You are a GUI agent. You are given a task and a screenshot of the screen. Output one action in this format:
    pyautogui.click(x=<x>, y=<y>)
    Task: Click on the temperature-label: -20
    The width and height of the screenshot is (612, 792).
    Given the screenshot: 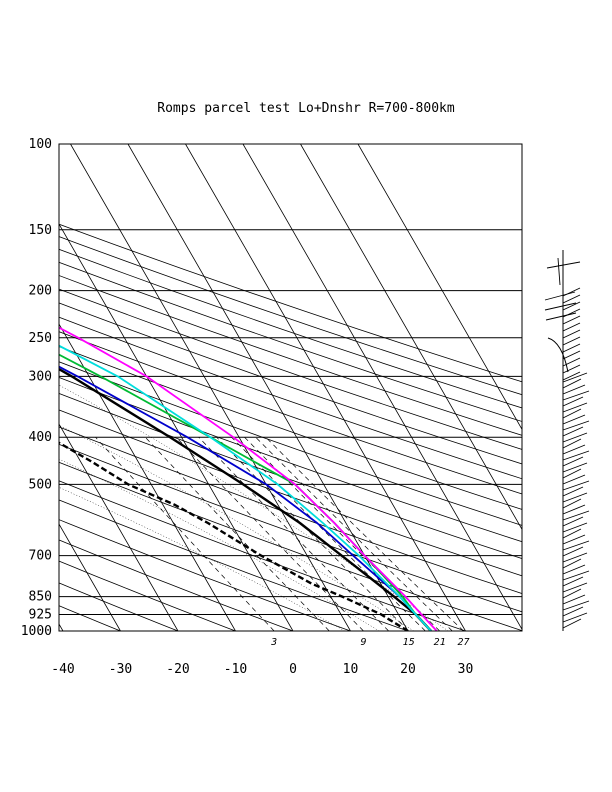 What is the action you would take?
    pyautogui.click(x=177, y=669)
    